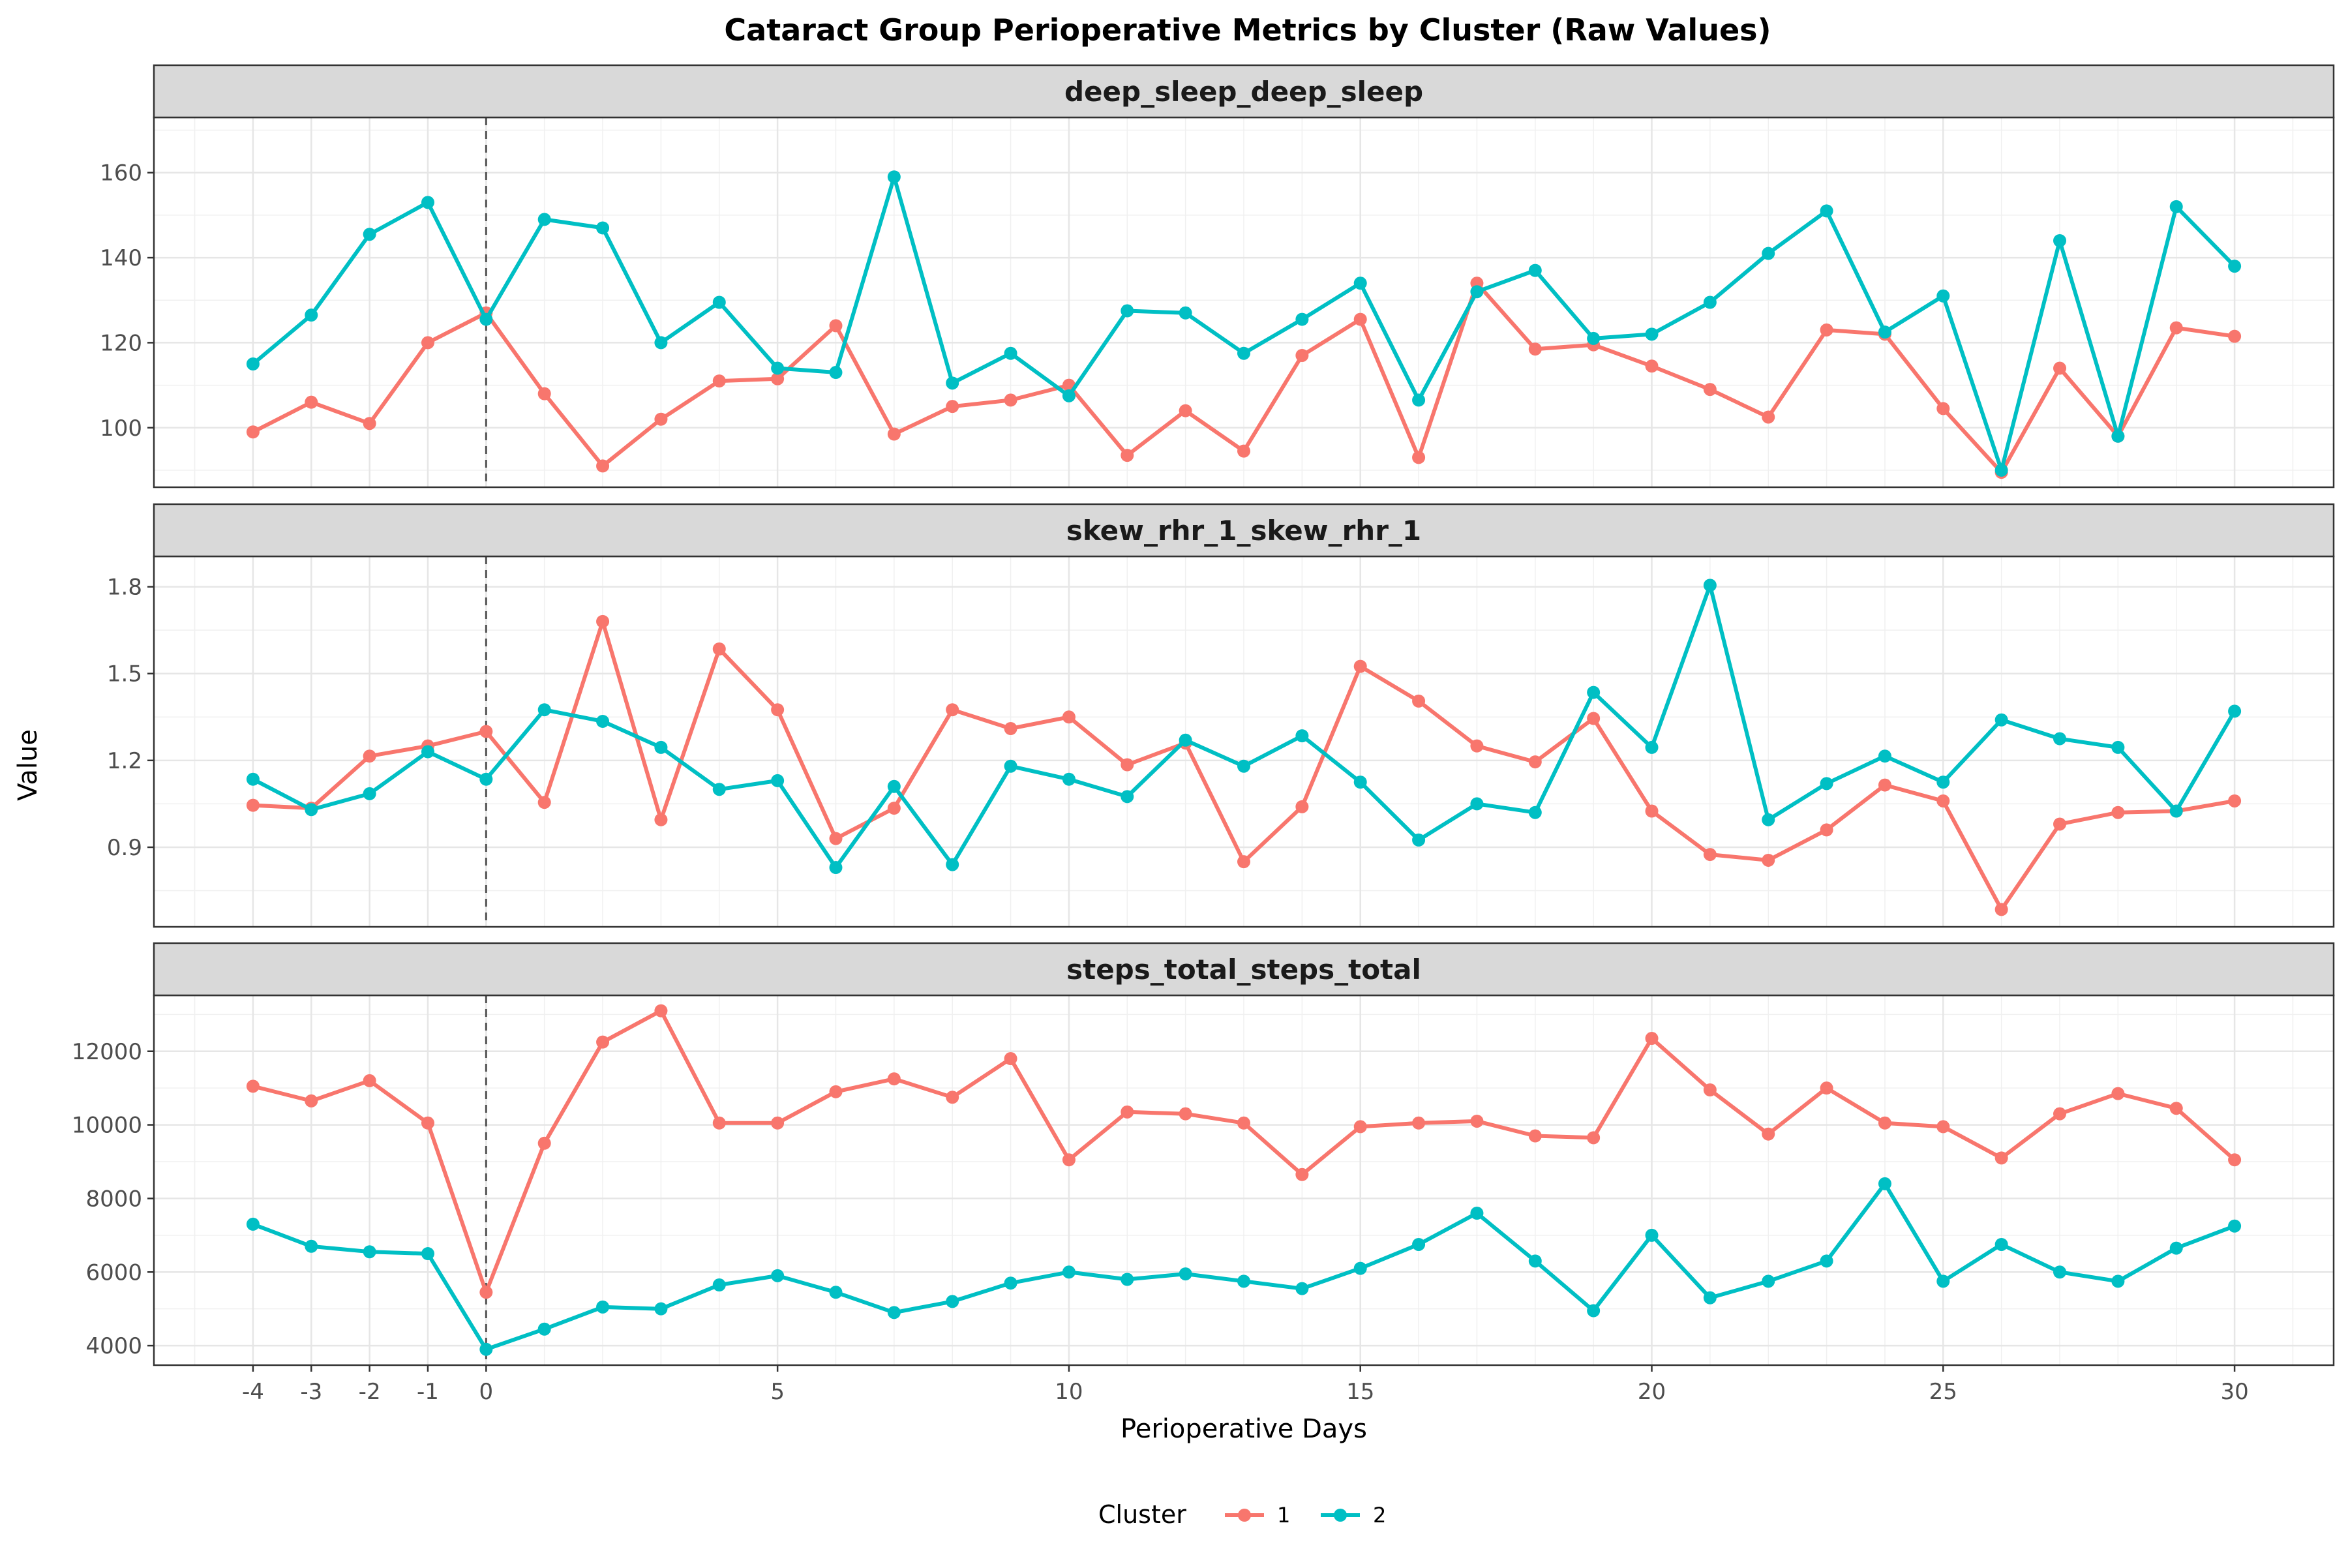 The height and width of the screenshot is (1568, 2348). Describe the element at coordinates (1142, 1514) in the screenshot. I see `legend-title: Cluster` at that location.